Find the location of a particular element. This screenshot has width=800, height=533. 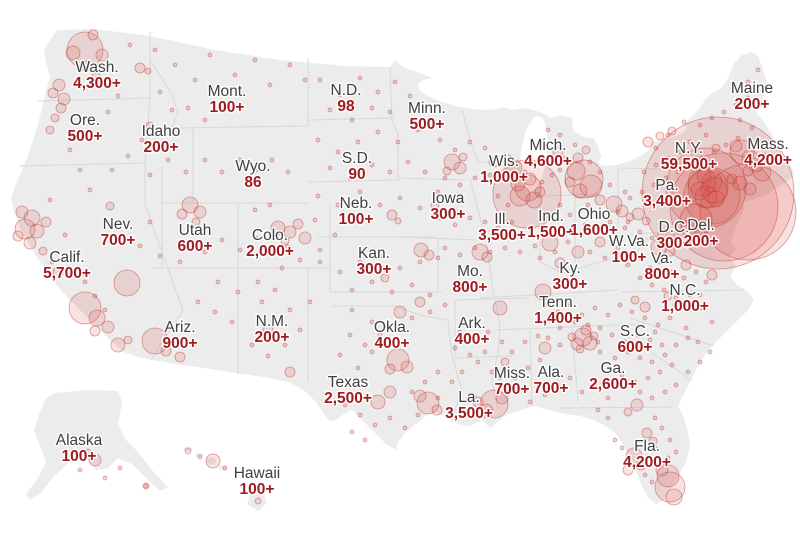

state-value-tenn: 1,400+ is located at coordinates (558, 318).